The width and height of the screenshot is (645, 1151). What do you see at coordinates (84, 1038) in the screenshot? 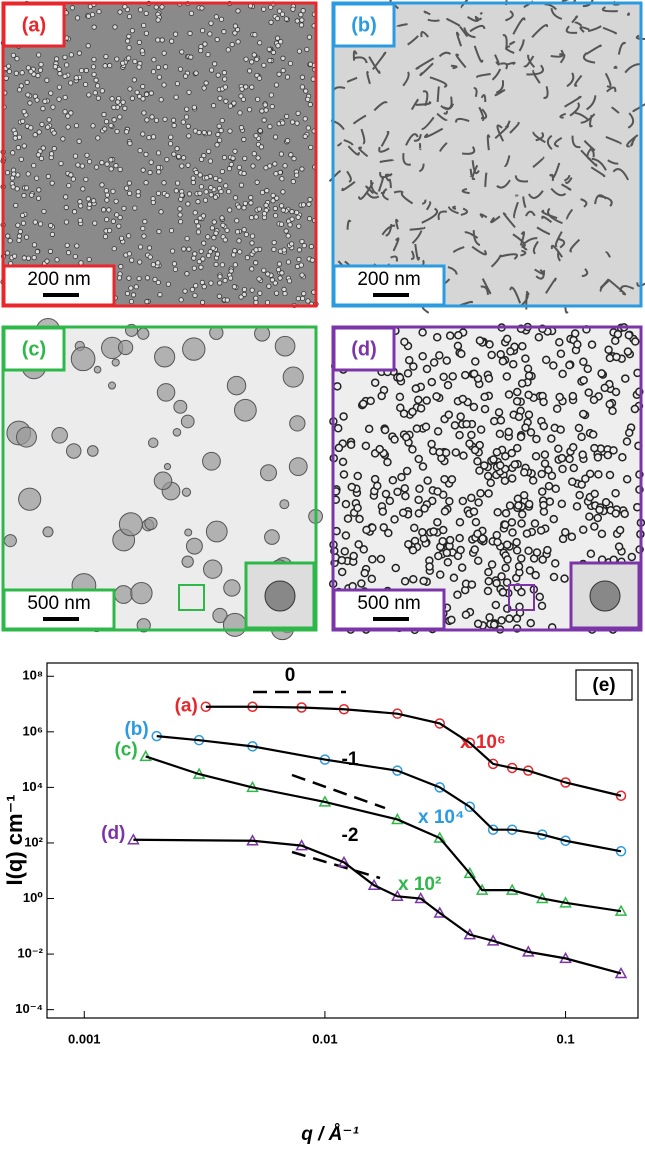
I see `x-tick-label: 0.001` at bounding box center [84, 1038].